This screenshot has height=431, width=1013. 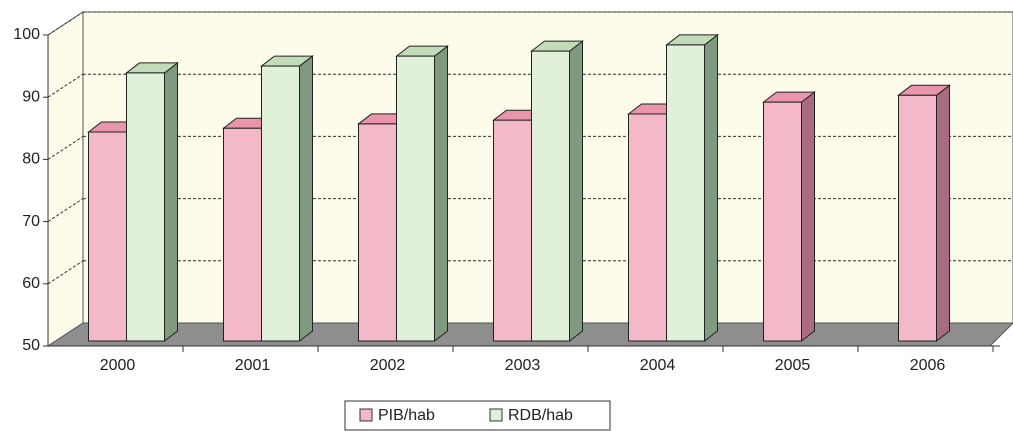 What do you see at coordinates (477, 415) in the screenshot?
I see `legend-box` at bounding box center [477, 415].